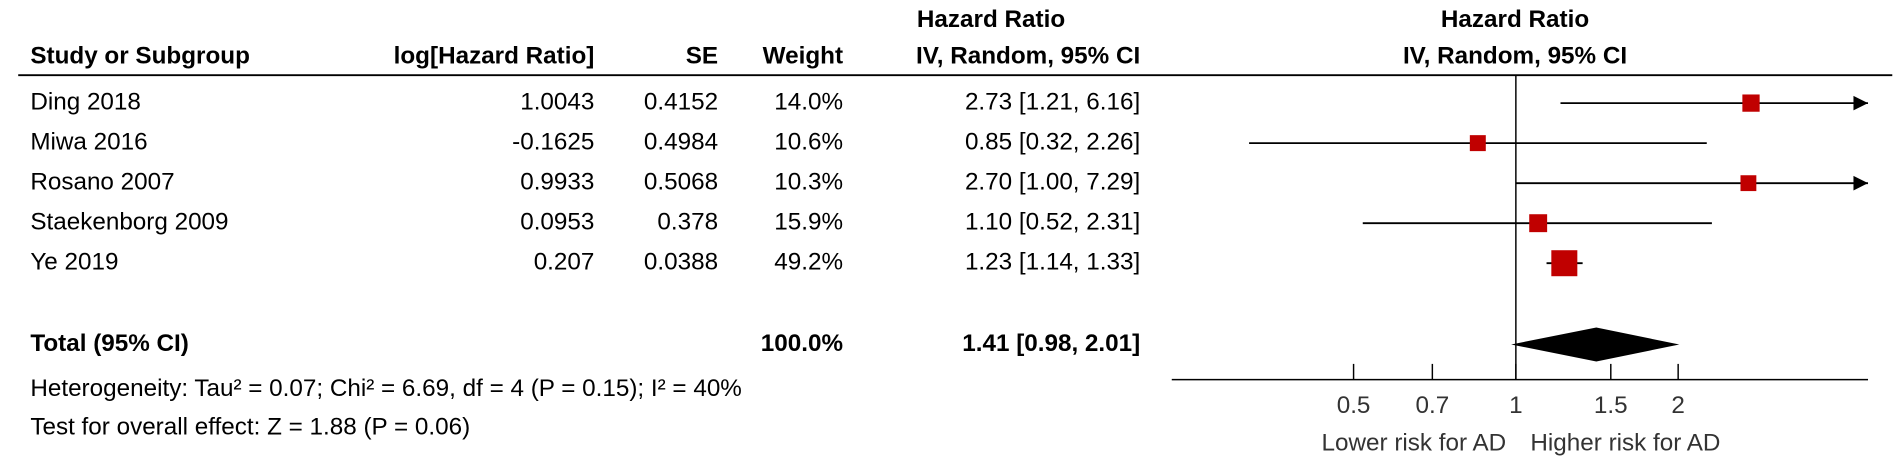 This screenshot has width=1902, height=467. Describe the element at coordinates (1052, 182) in the screenshot. I see `hr-ci: 2.70 [1.00, 7.29]` at that location.